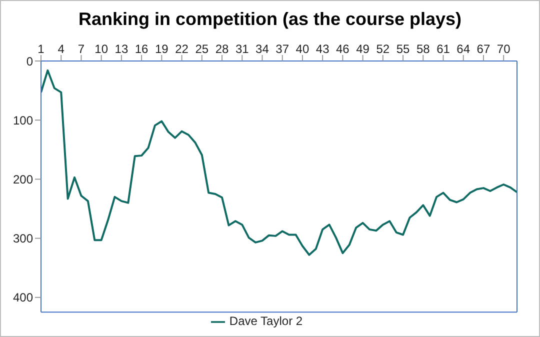 Image resolution: width=540 pixels, height=337 pixels. I want to click on y-tick-label: 400, so click(23, 297).